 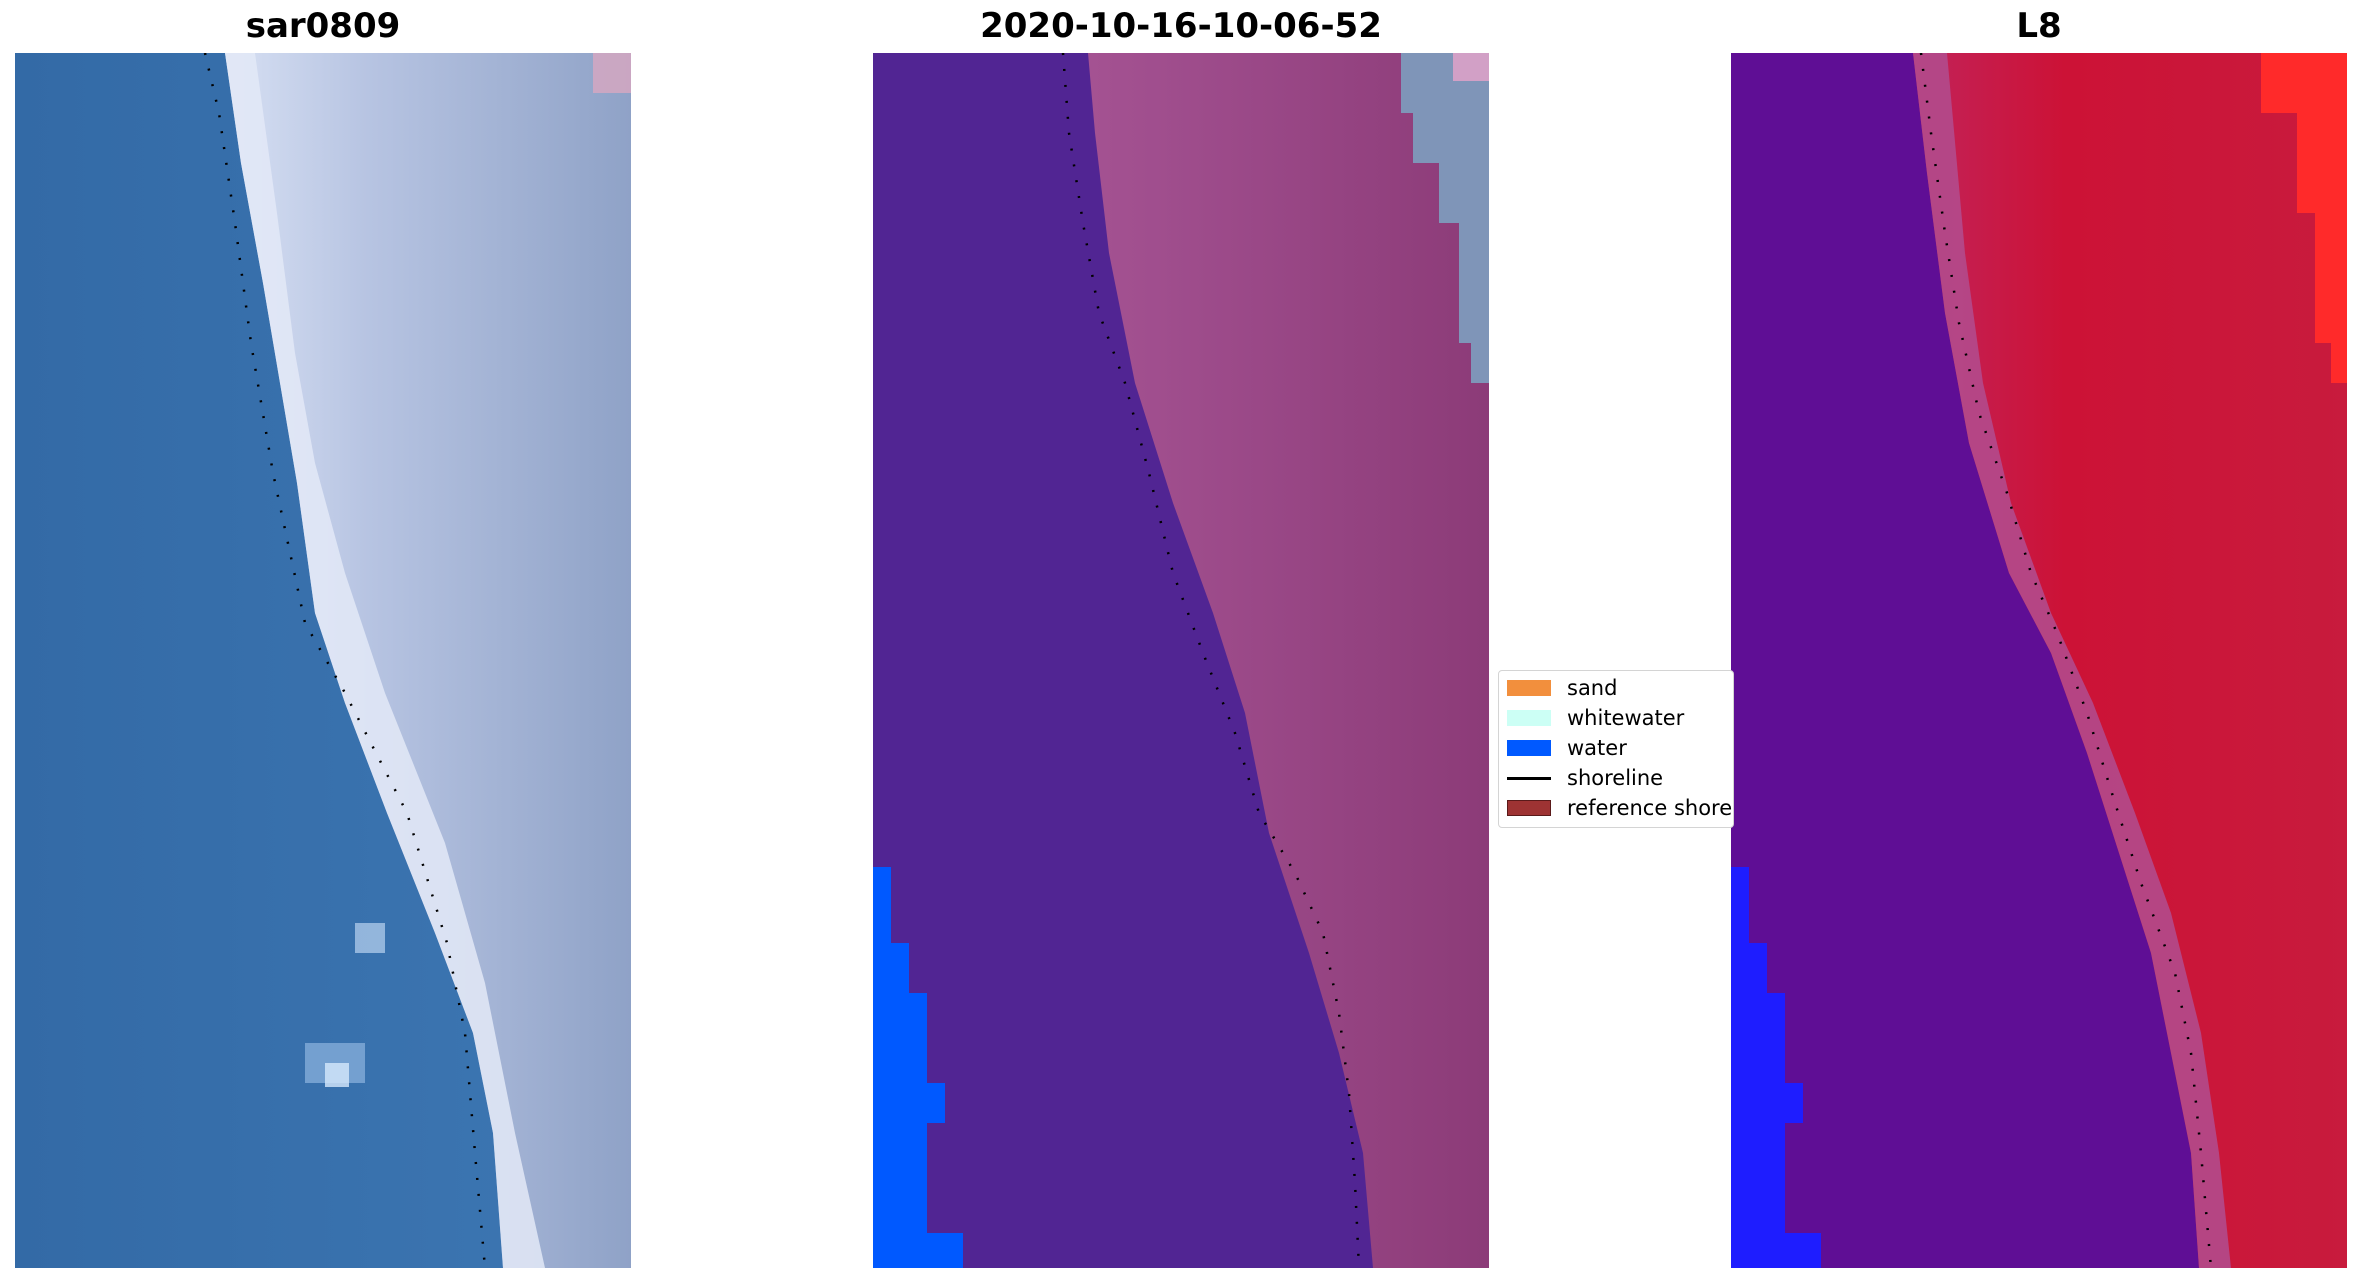 I want to click on legend-item-water: water, so click(x=1567, y=748).